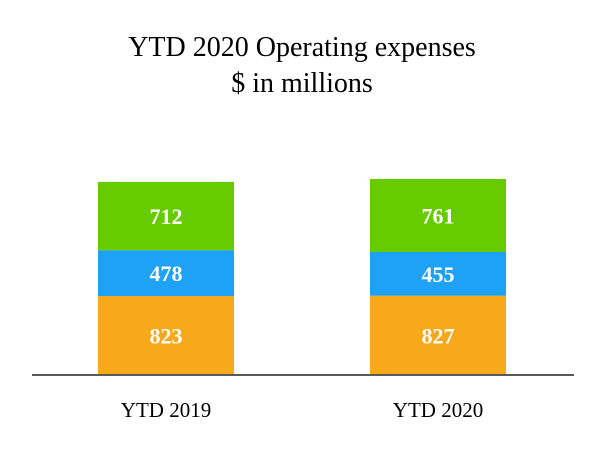 The height and width of the screenshot is (450, 604). I want to click on category-label-2: YTD 2020, so click(438, 410).